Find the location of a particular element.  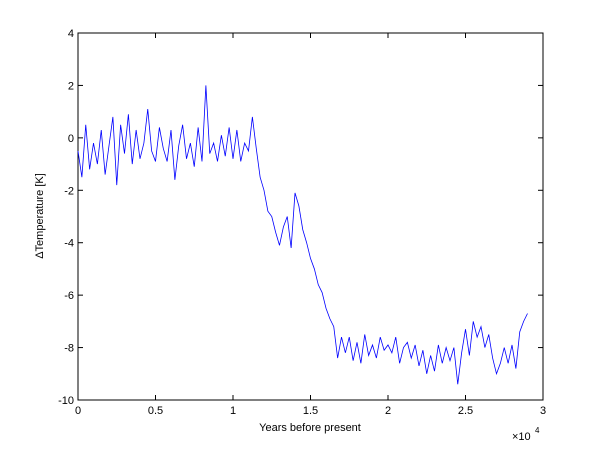

x-tick-label: 2.5 is located at coordinates (465, 411).